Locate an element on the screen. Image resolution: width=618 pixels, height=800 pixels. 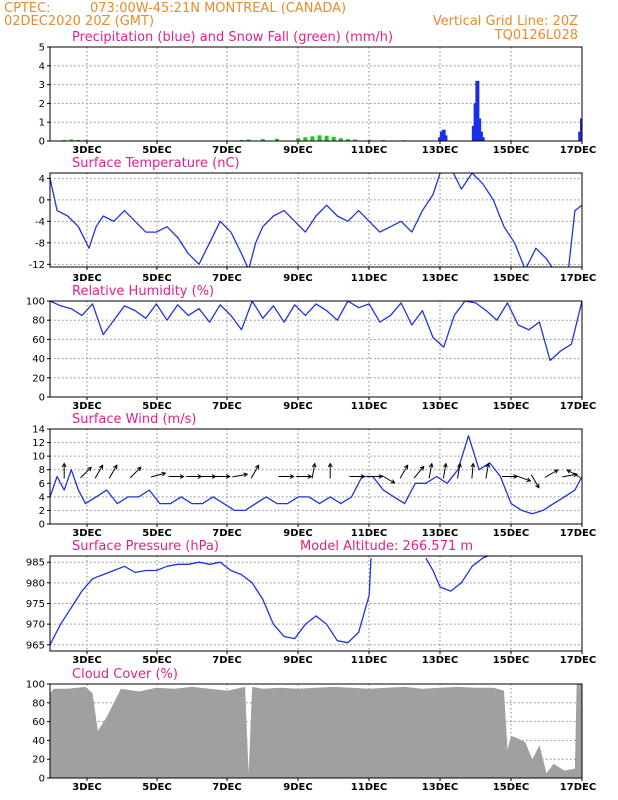
y-tick-label: 975 is located at coordinates (35, 604).